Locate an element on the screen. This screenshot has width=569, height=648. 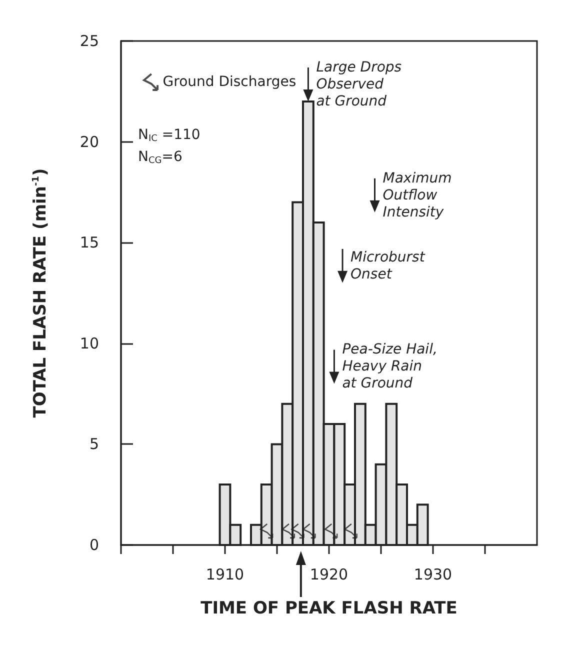
y-axis-title: TOTAL FLASH RATE (min-1) is located at coordinates (40, 293).